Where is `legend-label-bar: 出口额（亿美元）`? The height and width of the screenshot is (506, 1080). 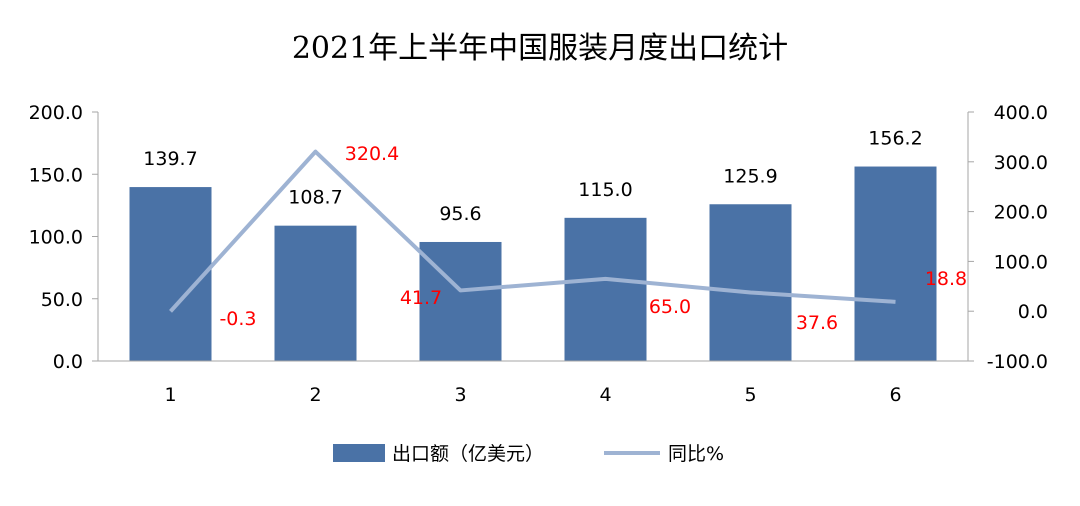 legend-label-bar: 出口额（亿美元） is located at coordinates (468, 454).